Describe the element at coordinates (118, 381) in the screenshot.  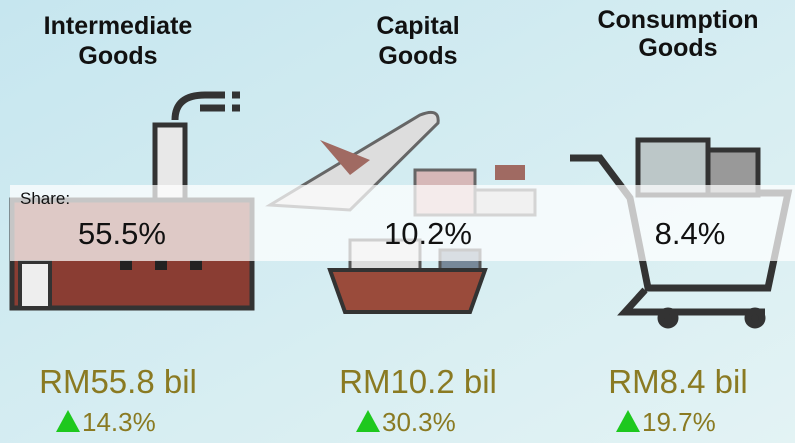
I see `export-value: RM55.8 bil` at that location.